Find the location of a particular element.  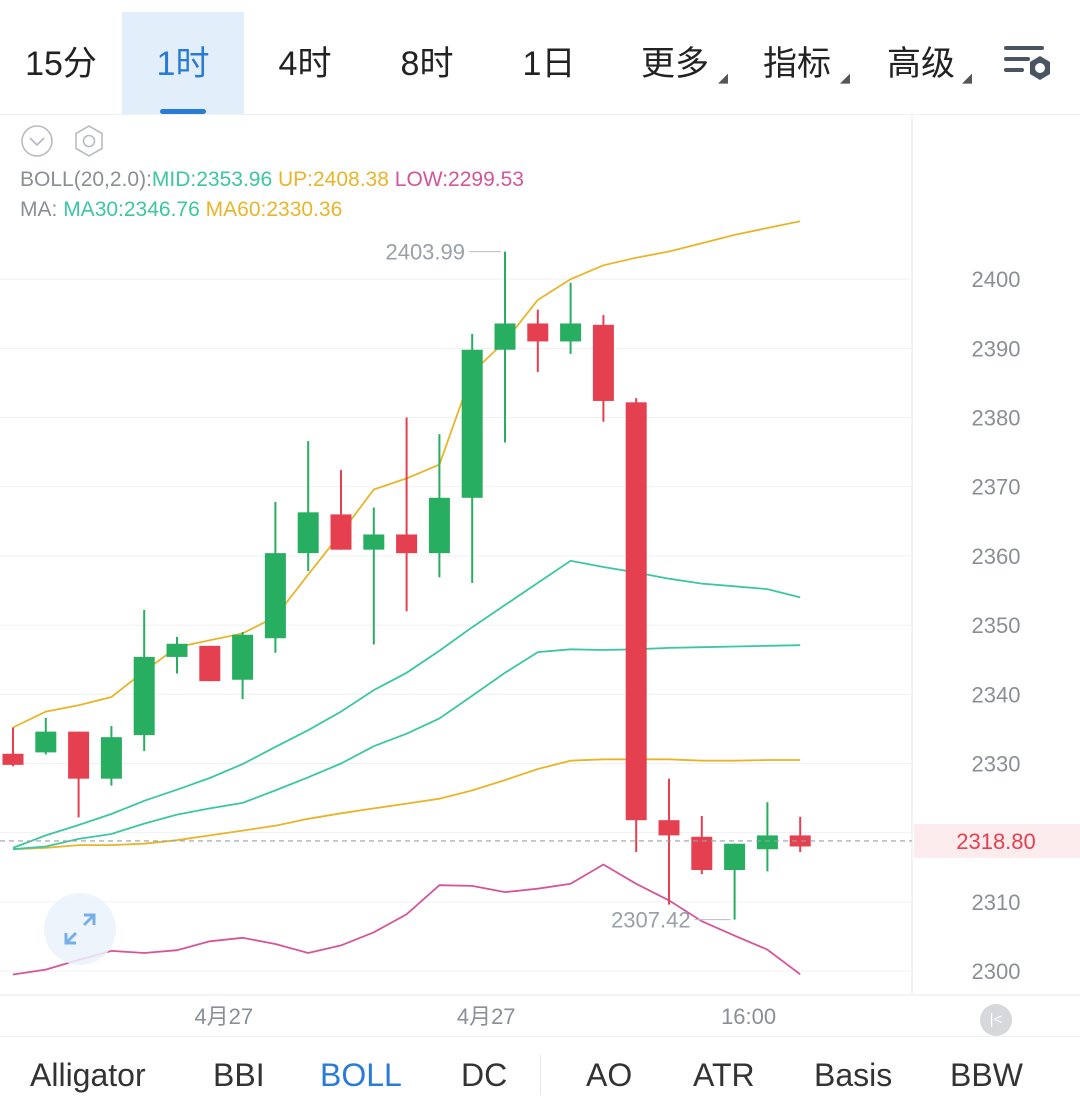

expand-button is located at coordinates (80, 929).